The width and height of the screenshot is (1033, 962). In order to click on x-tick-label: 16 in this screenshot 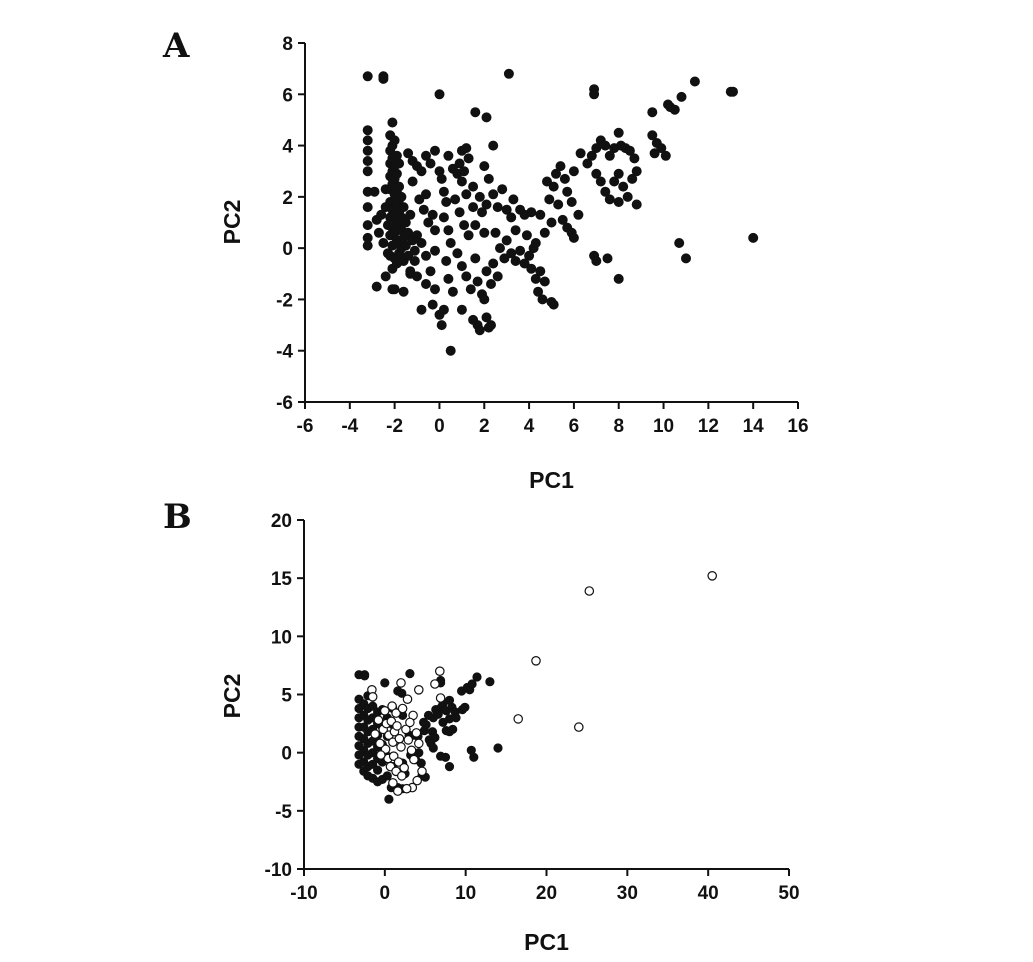, I will do `click(797, 426)`.